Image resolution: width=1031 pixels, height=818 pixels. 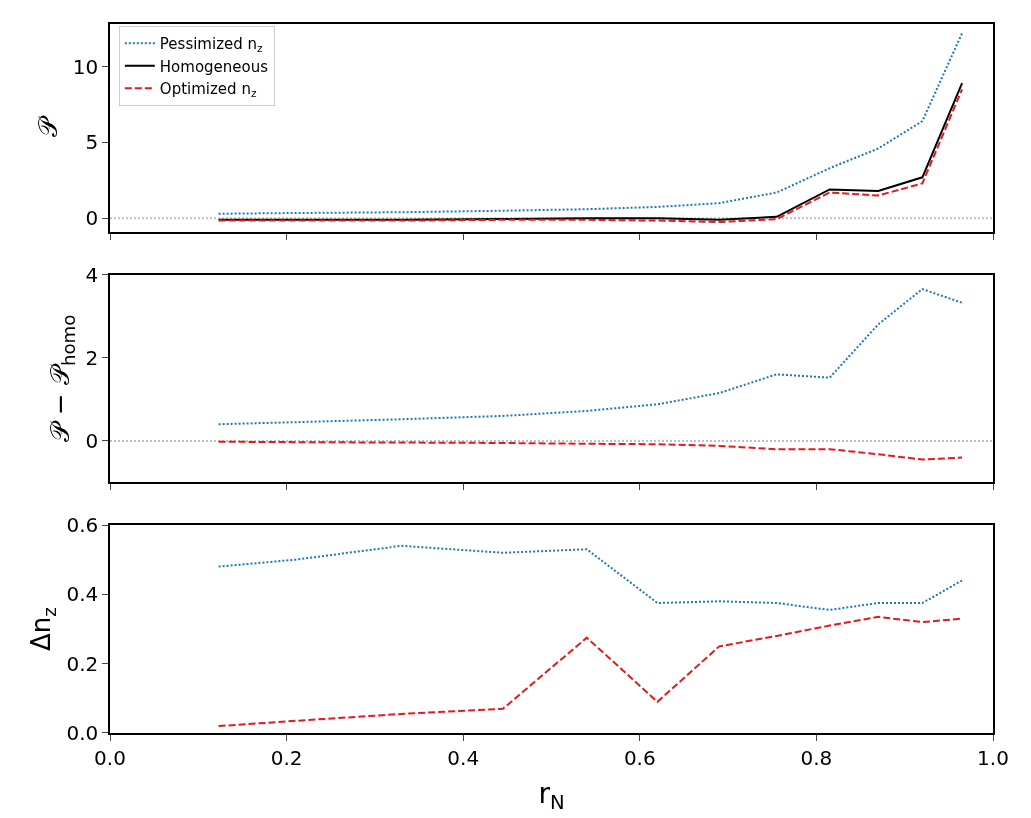 What do you see at coordinates (463, 757) in the screenshot?
I see `x-tick-label: 0.4` at bounding box center [463, 757].